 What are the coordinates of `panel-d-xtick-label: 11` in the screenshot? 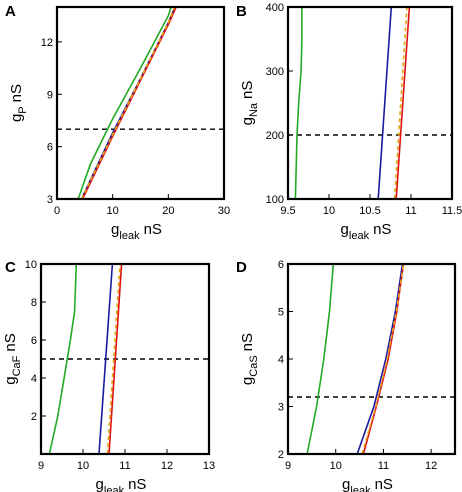 It's located at (383, 466).